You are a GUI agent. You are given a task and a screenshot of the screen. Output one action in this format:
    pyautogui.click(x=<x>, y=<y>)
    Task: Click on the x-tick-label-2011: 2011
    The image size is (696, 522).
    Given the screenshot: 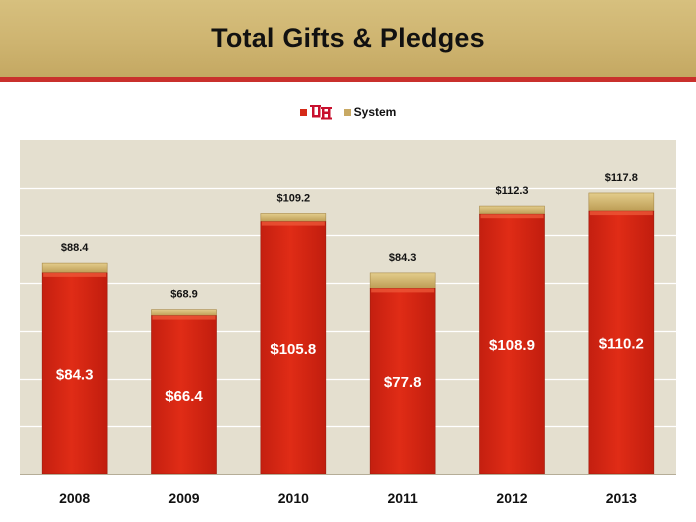 What is the action you would take?
    pyautogui.click(x=402, y=498)
    